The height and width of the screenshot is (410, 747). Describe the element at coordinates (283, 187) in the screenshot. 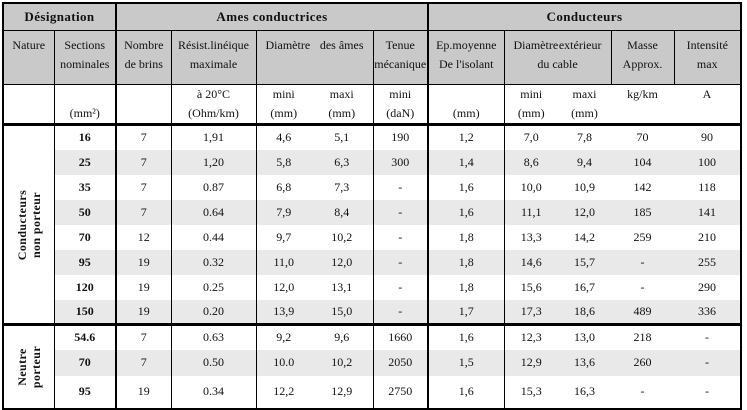

I see `body-cell: 6,8` at that location.